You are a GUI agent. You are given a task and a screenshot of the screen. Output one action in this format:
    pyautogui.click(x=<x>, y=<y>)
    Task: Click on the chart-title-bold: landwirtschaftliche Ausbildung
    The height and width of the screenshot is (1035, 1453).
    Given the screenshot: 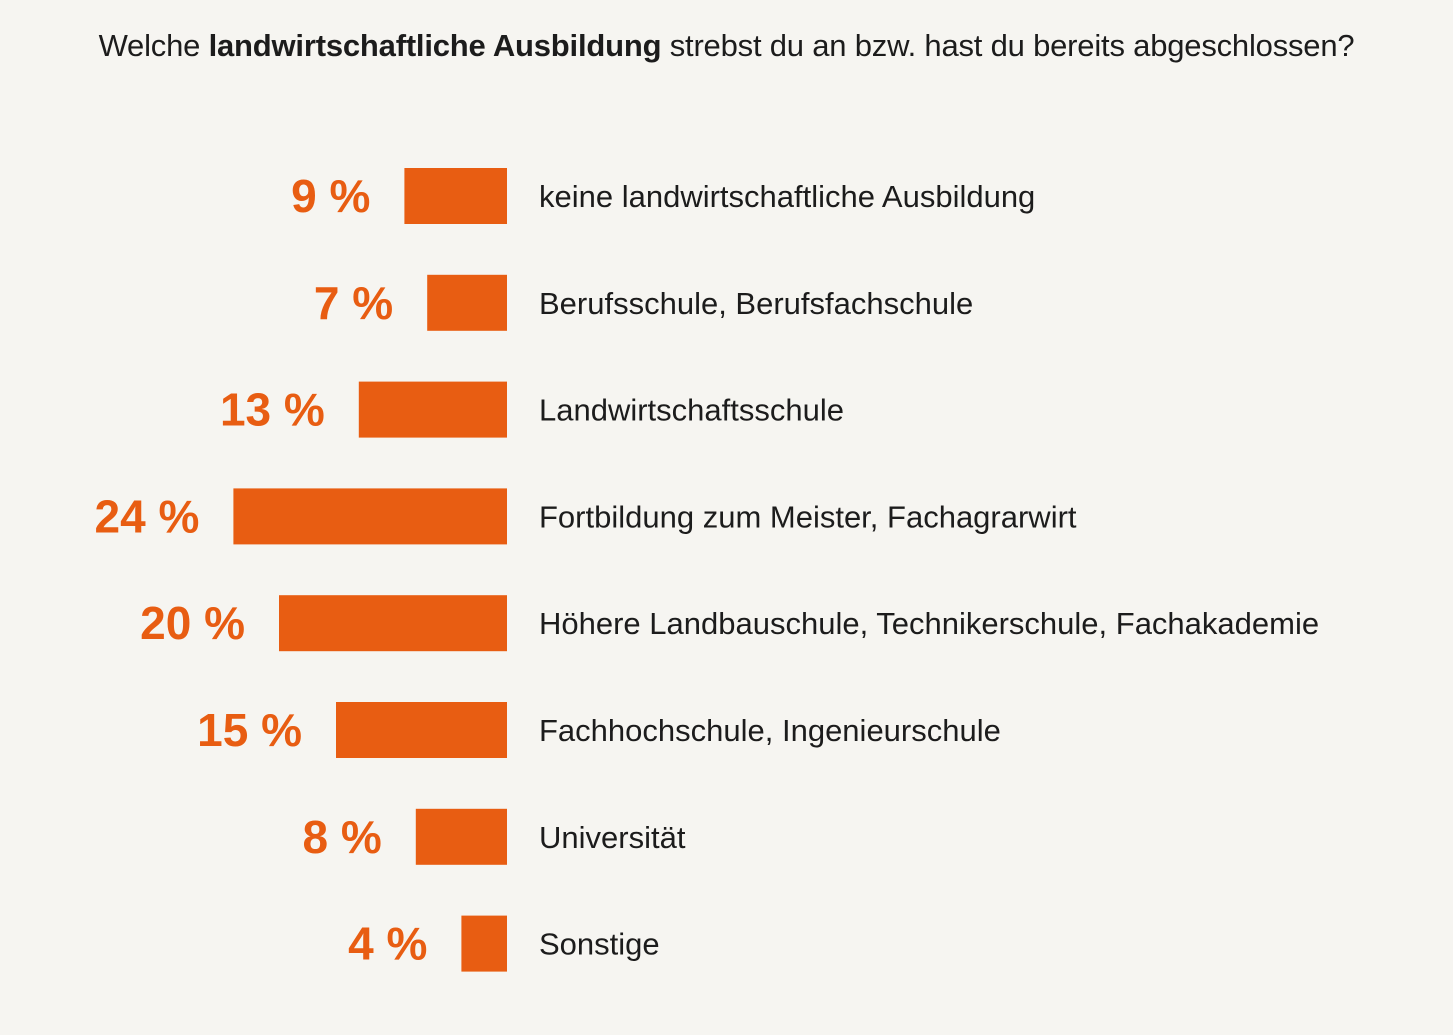 What is the action you would take?
    pyautogui.click(x=435, y=45)
    